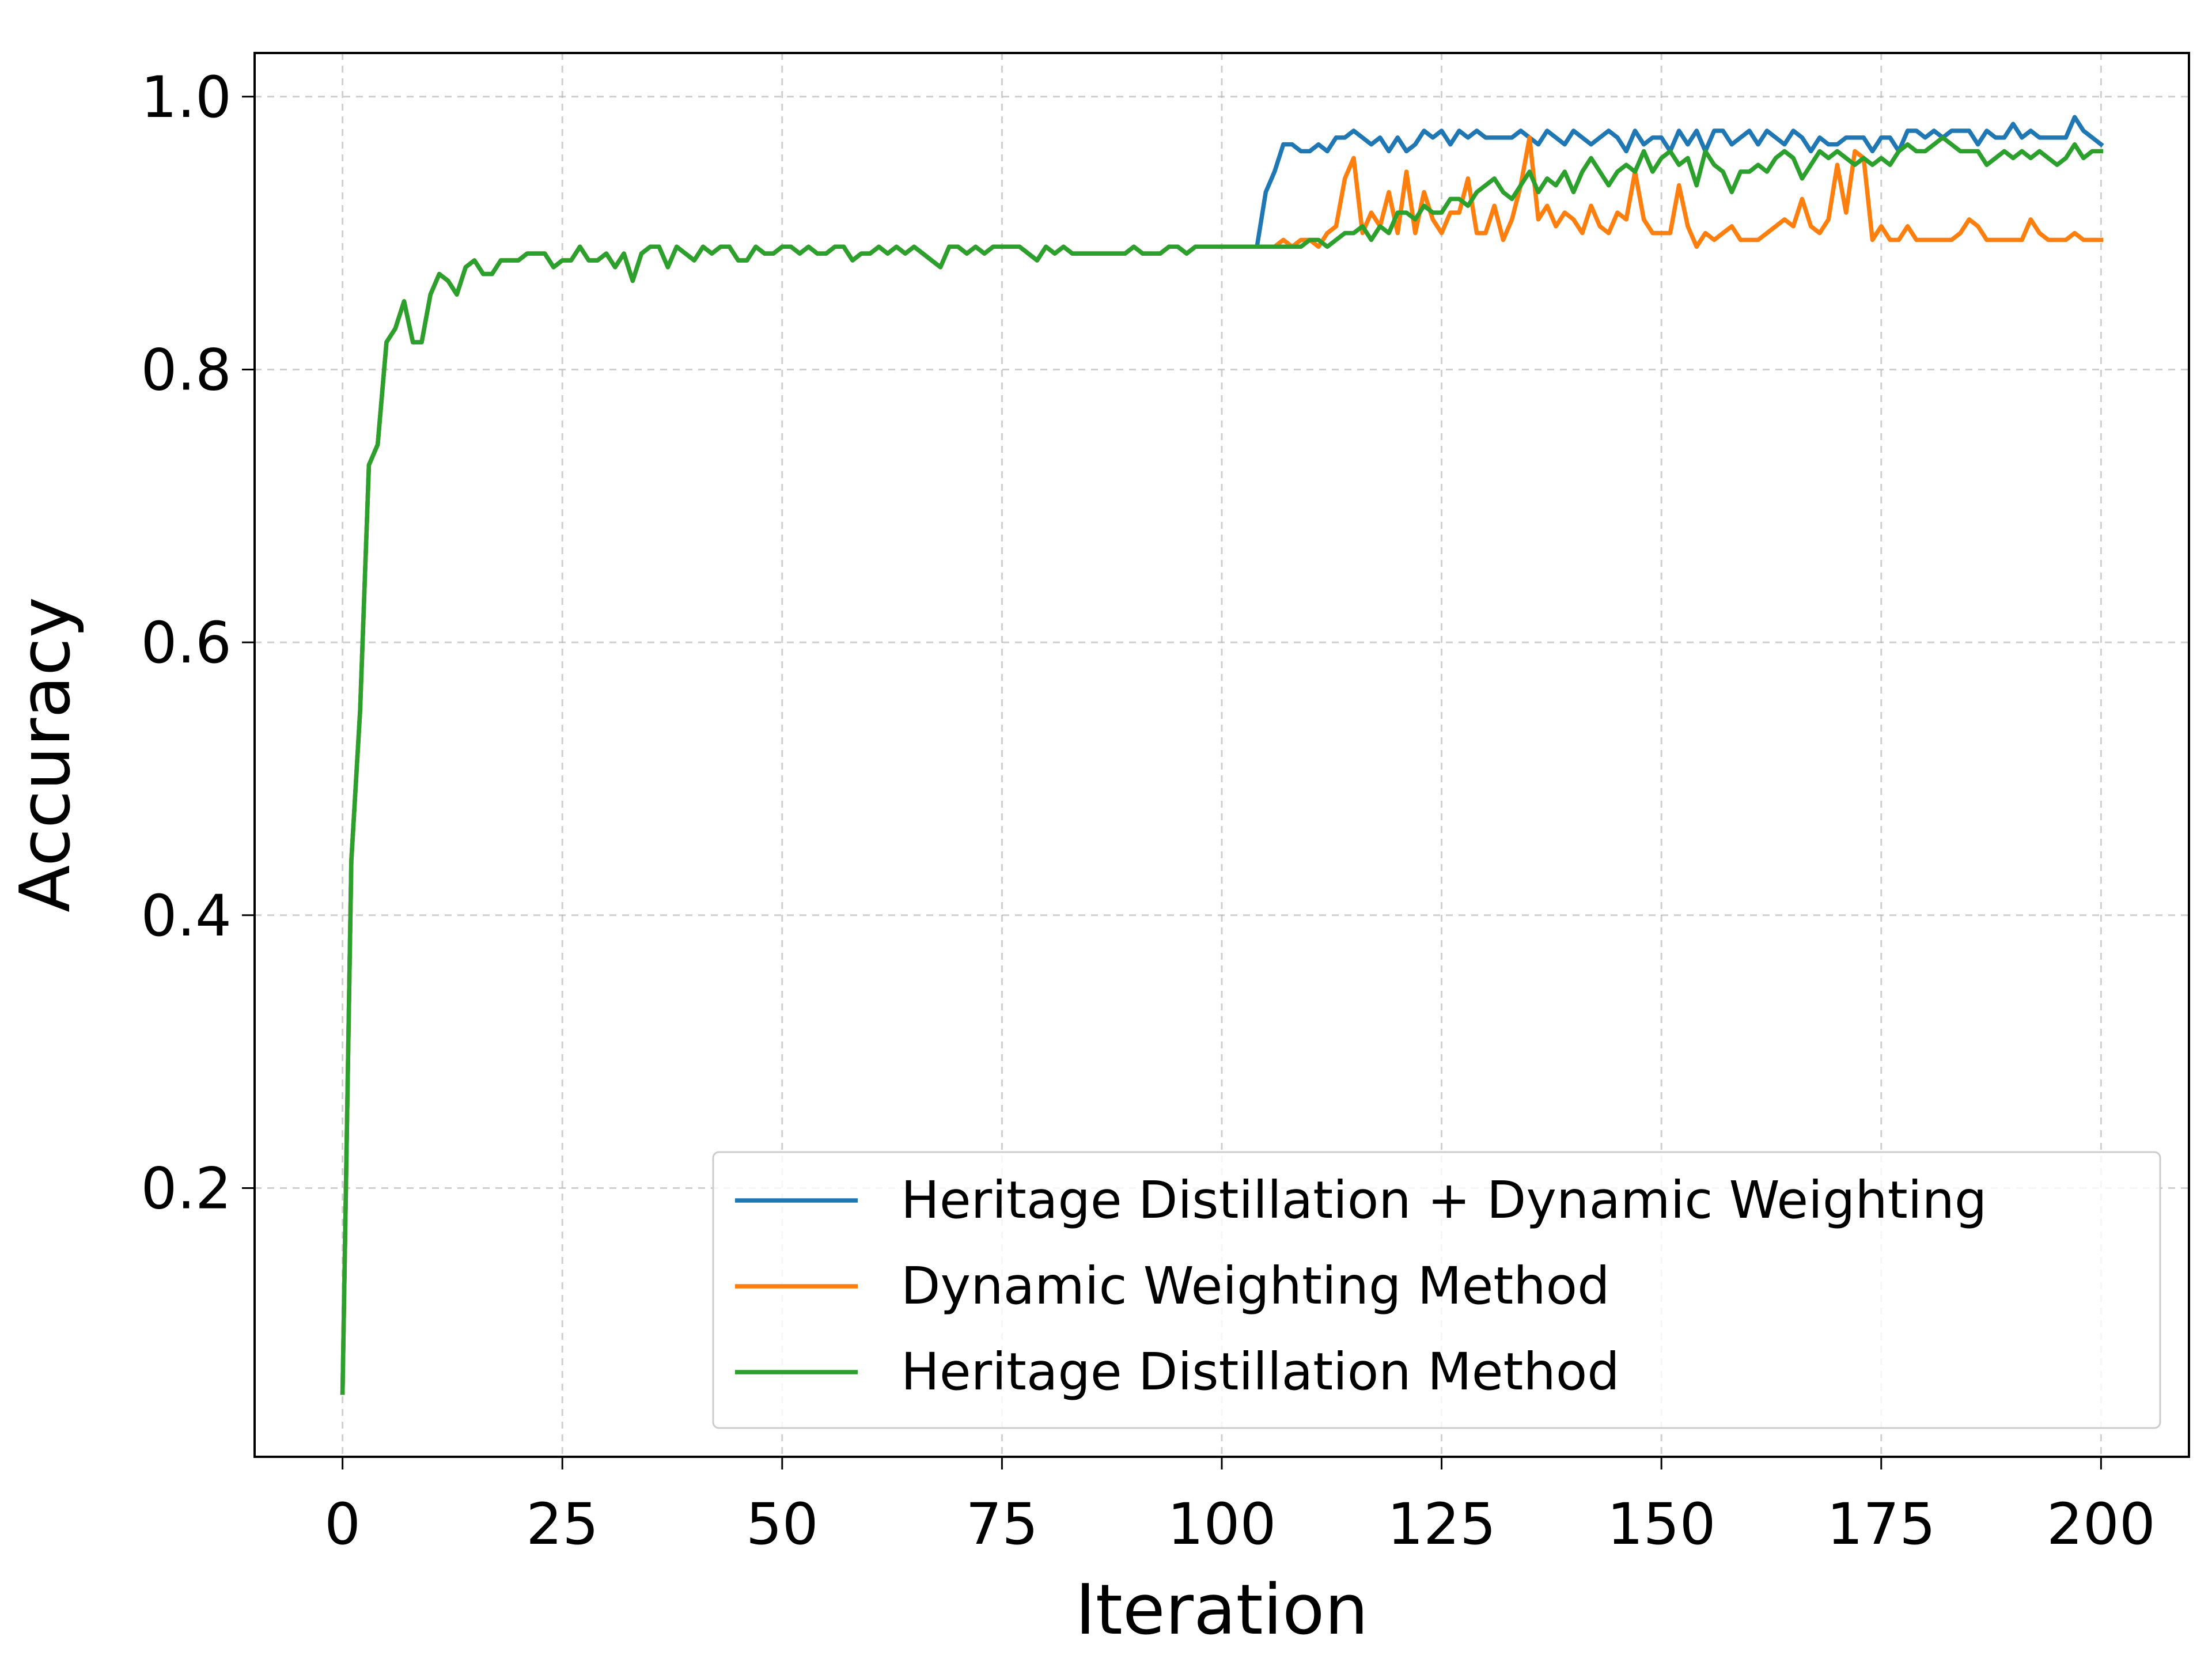 Image resolution: width=2212 pixels, height=1659 pixels. Describe the element at coordinates (1441, 1524) in the screenshot. I see `x-tick-label: 125` at that location.